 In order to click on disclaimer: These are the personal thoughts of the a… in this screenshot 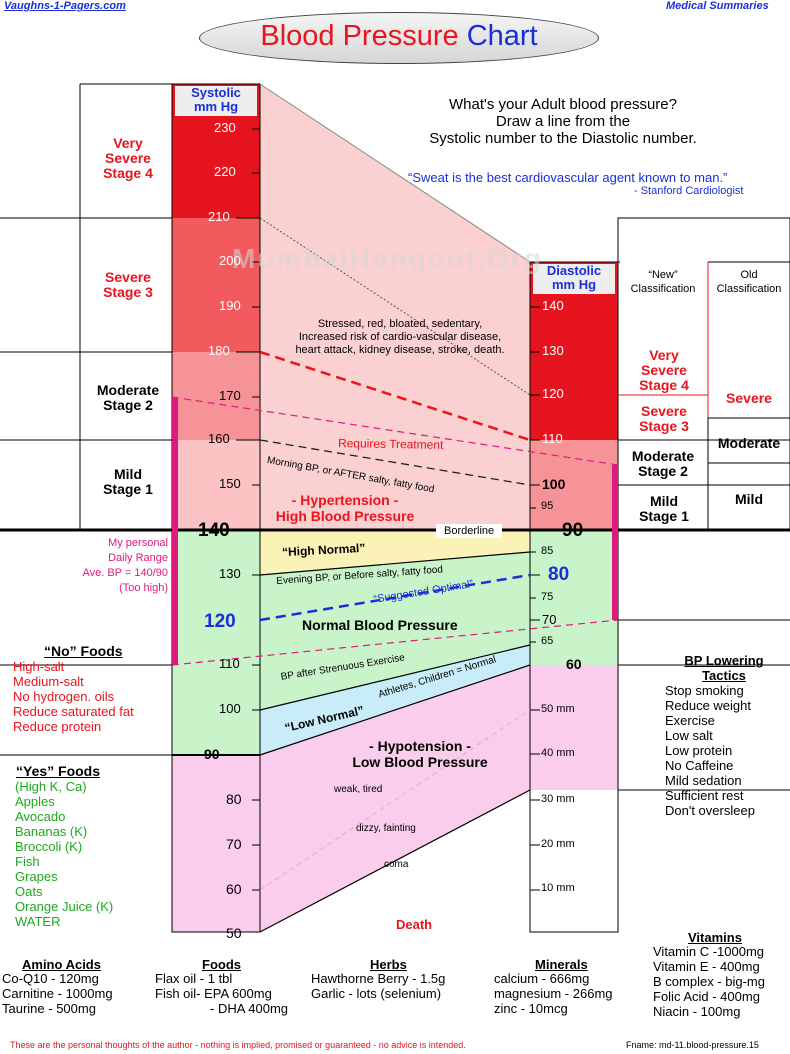, I will do `click(238, 1045)`.